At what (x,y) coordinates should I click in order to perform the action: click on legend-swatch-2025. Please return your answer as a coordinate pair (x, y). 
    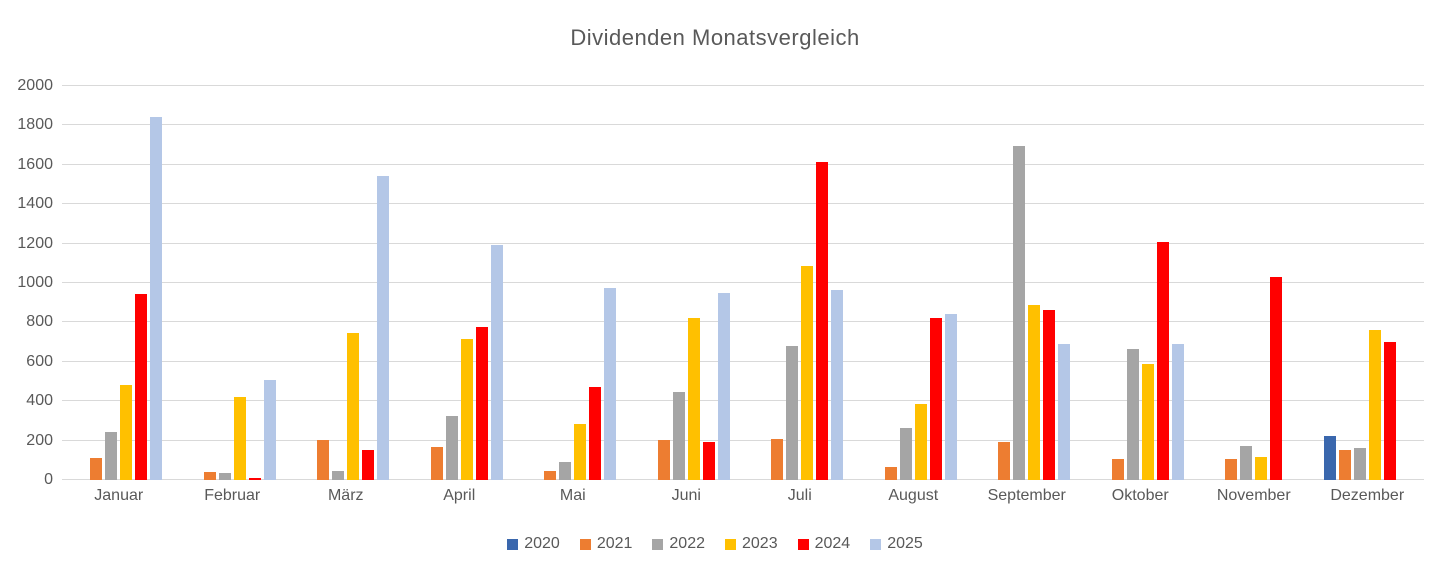
    Looking at the image, I should click on (876, 544).